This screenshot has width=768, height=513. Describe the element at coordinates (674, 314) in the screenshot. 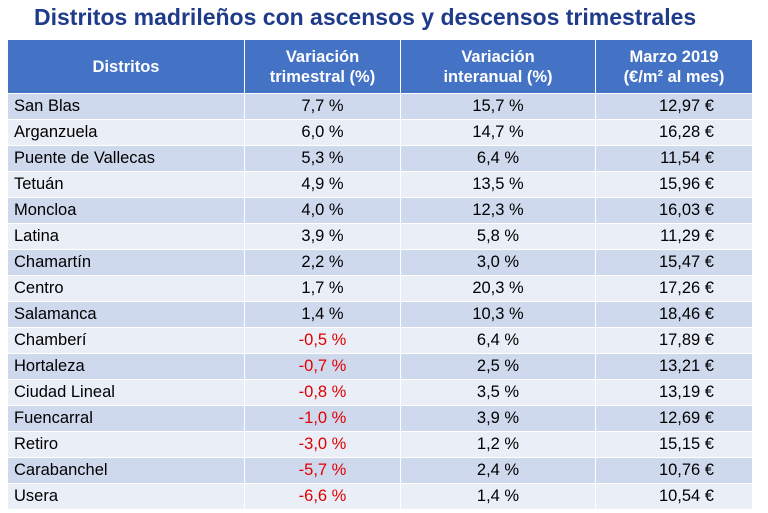

I see `cell-precio: 18,46 €` at that location.